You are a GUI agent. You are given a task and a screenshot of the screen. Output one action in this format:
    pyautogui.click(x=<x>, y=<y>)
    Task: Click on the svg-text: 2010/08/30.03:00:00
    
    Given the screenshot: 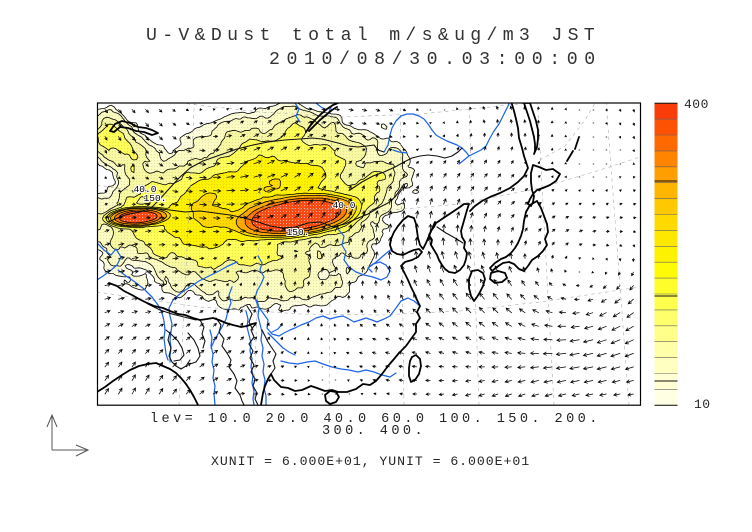 What is the action you would take?
    pyautogui.click(x=435, y=60)
    